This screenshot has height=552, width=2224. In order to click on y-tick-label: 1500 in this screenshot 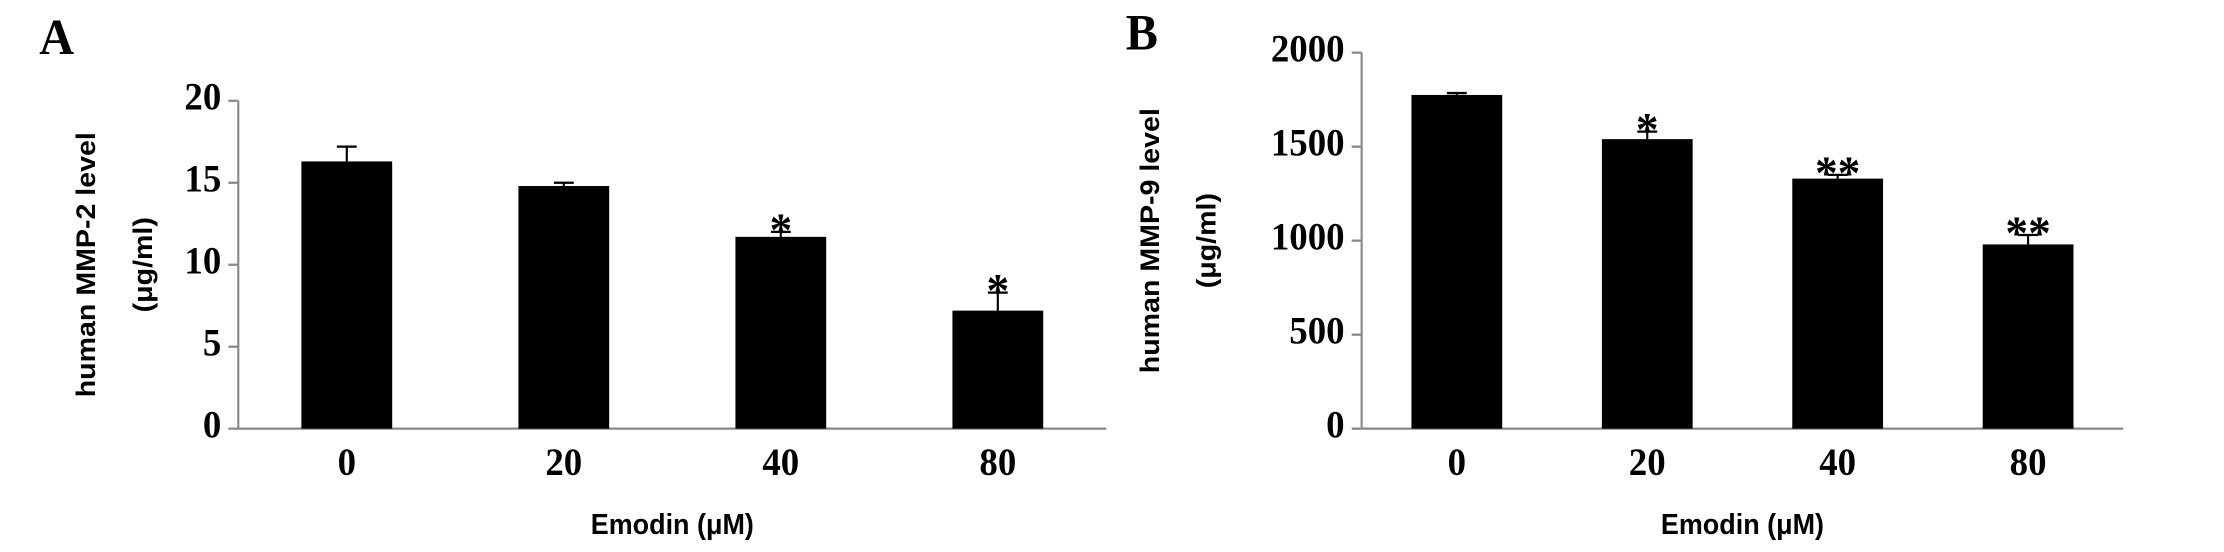, I will do `click(1308, 143)`.